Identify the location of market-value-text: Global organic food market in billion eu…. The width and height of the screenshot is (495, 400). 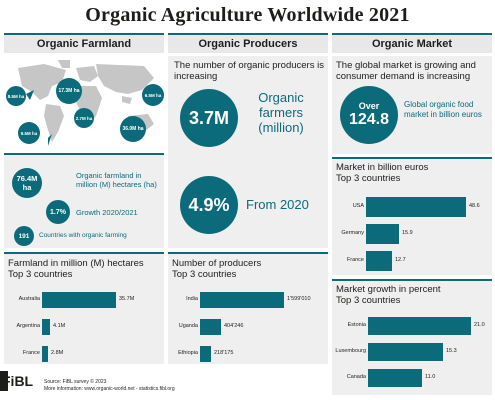
(443, 109).